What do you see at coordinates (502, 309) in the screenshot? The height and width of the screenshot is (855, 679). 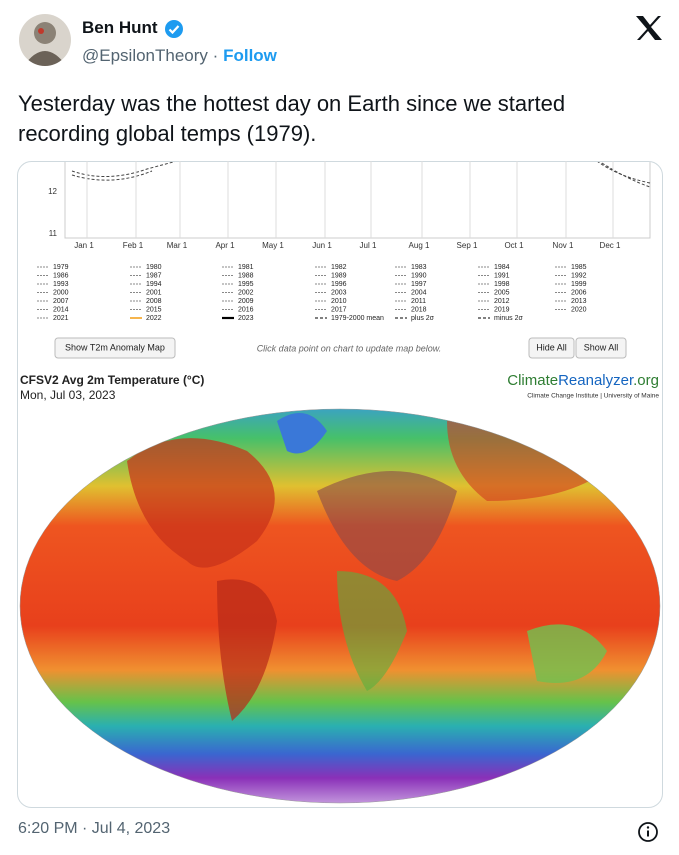 I see `legend-label: 2019` at bounding box center [502, 309].